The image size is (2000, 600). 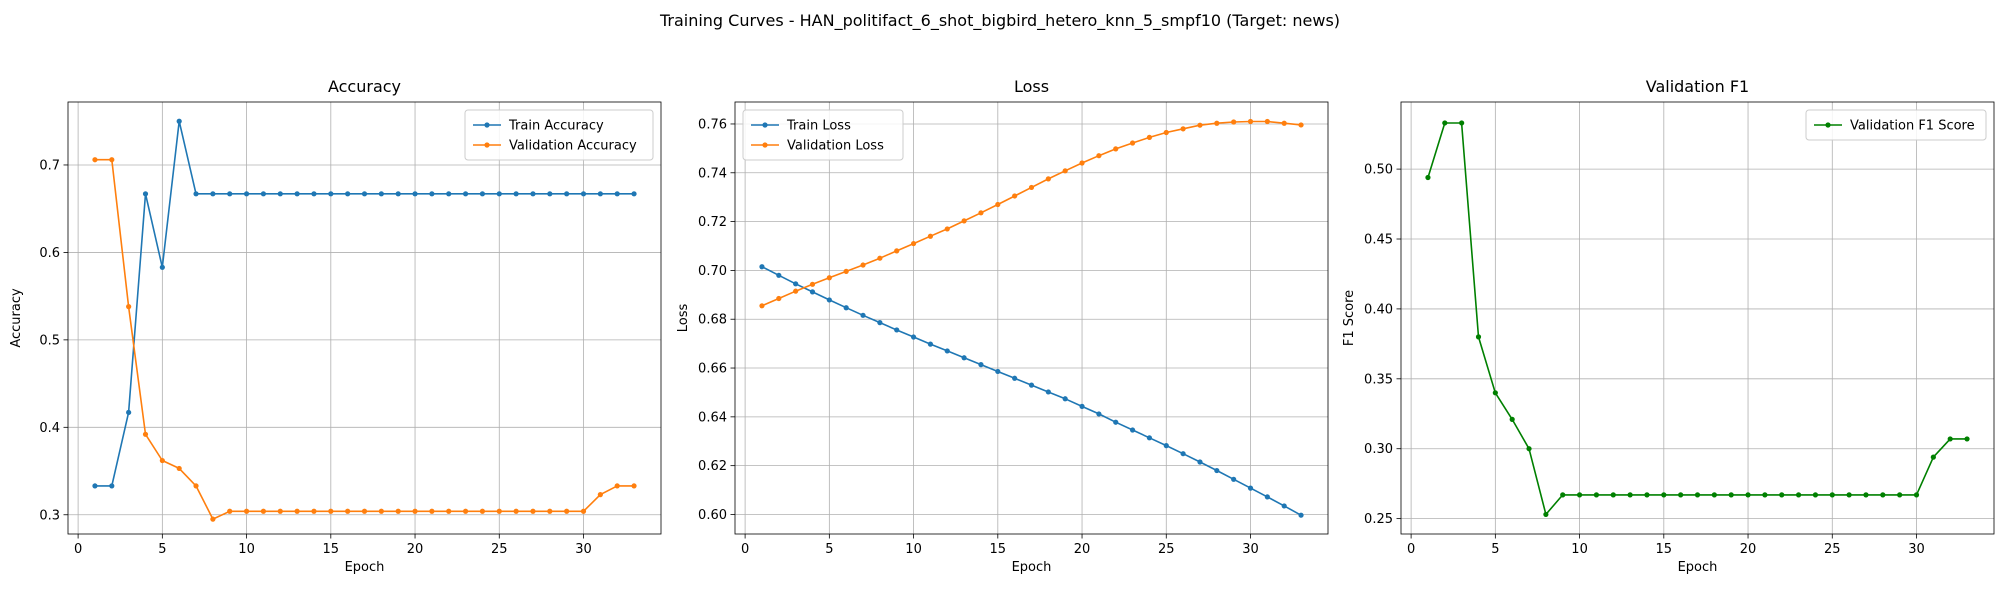 What do you see at coordinates (1495, 549) in the screenshot?
I see `x-tick-label: 5` at bounding box center [1495, 549].